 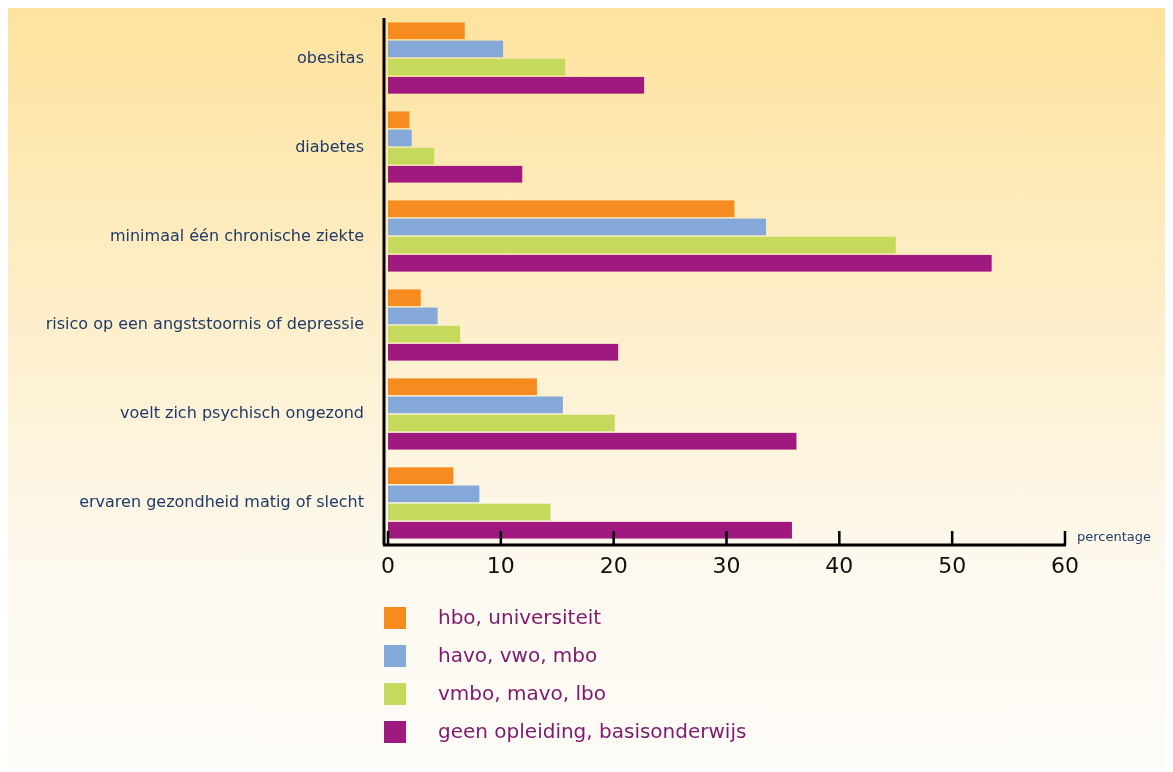 I want to click on legend-label: vmbo, mavo, lbo, so click(x=522, y=692).